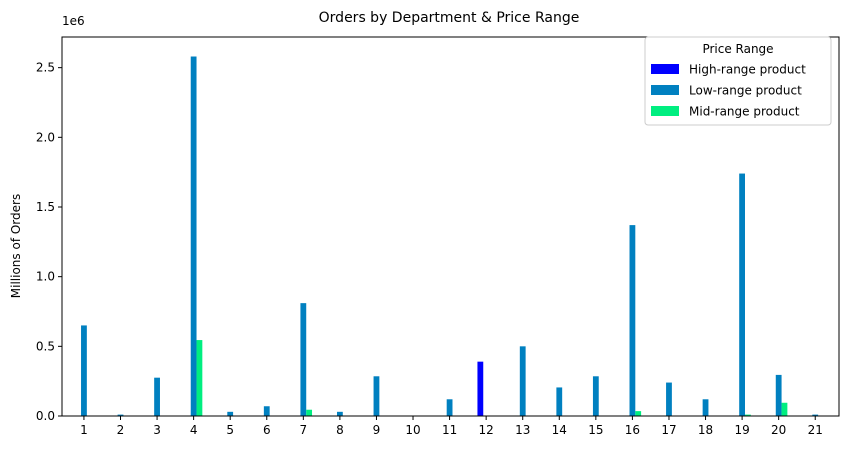 The image size is (846, 449). What do you see at coordinates (778, 430) in the screenshot?
I see `x-tick-label: 20` at bounding box center [778, 430].